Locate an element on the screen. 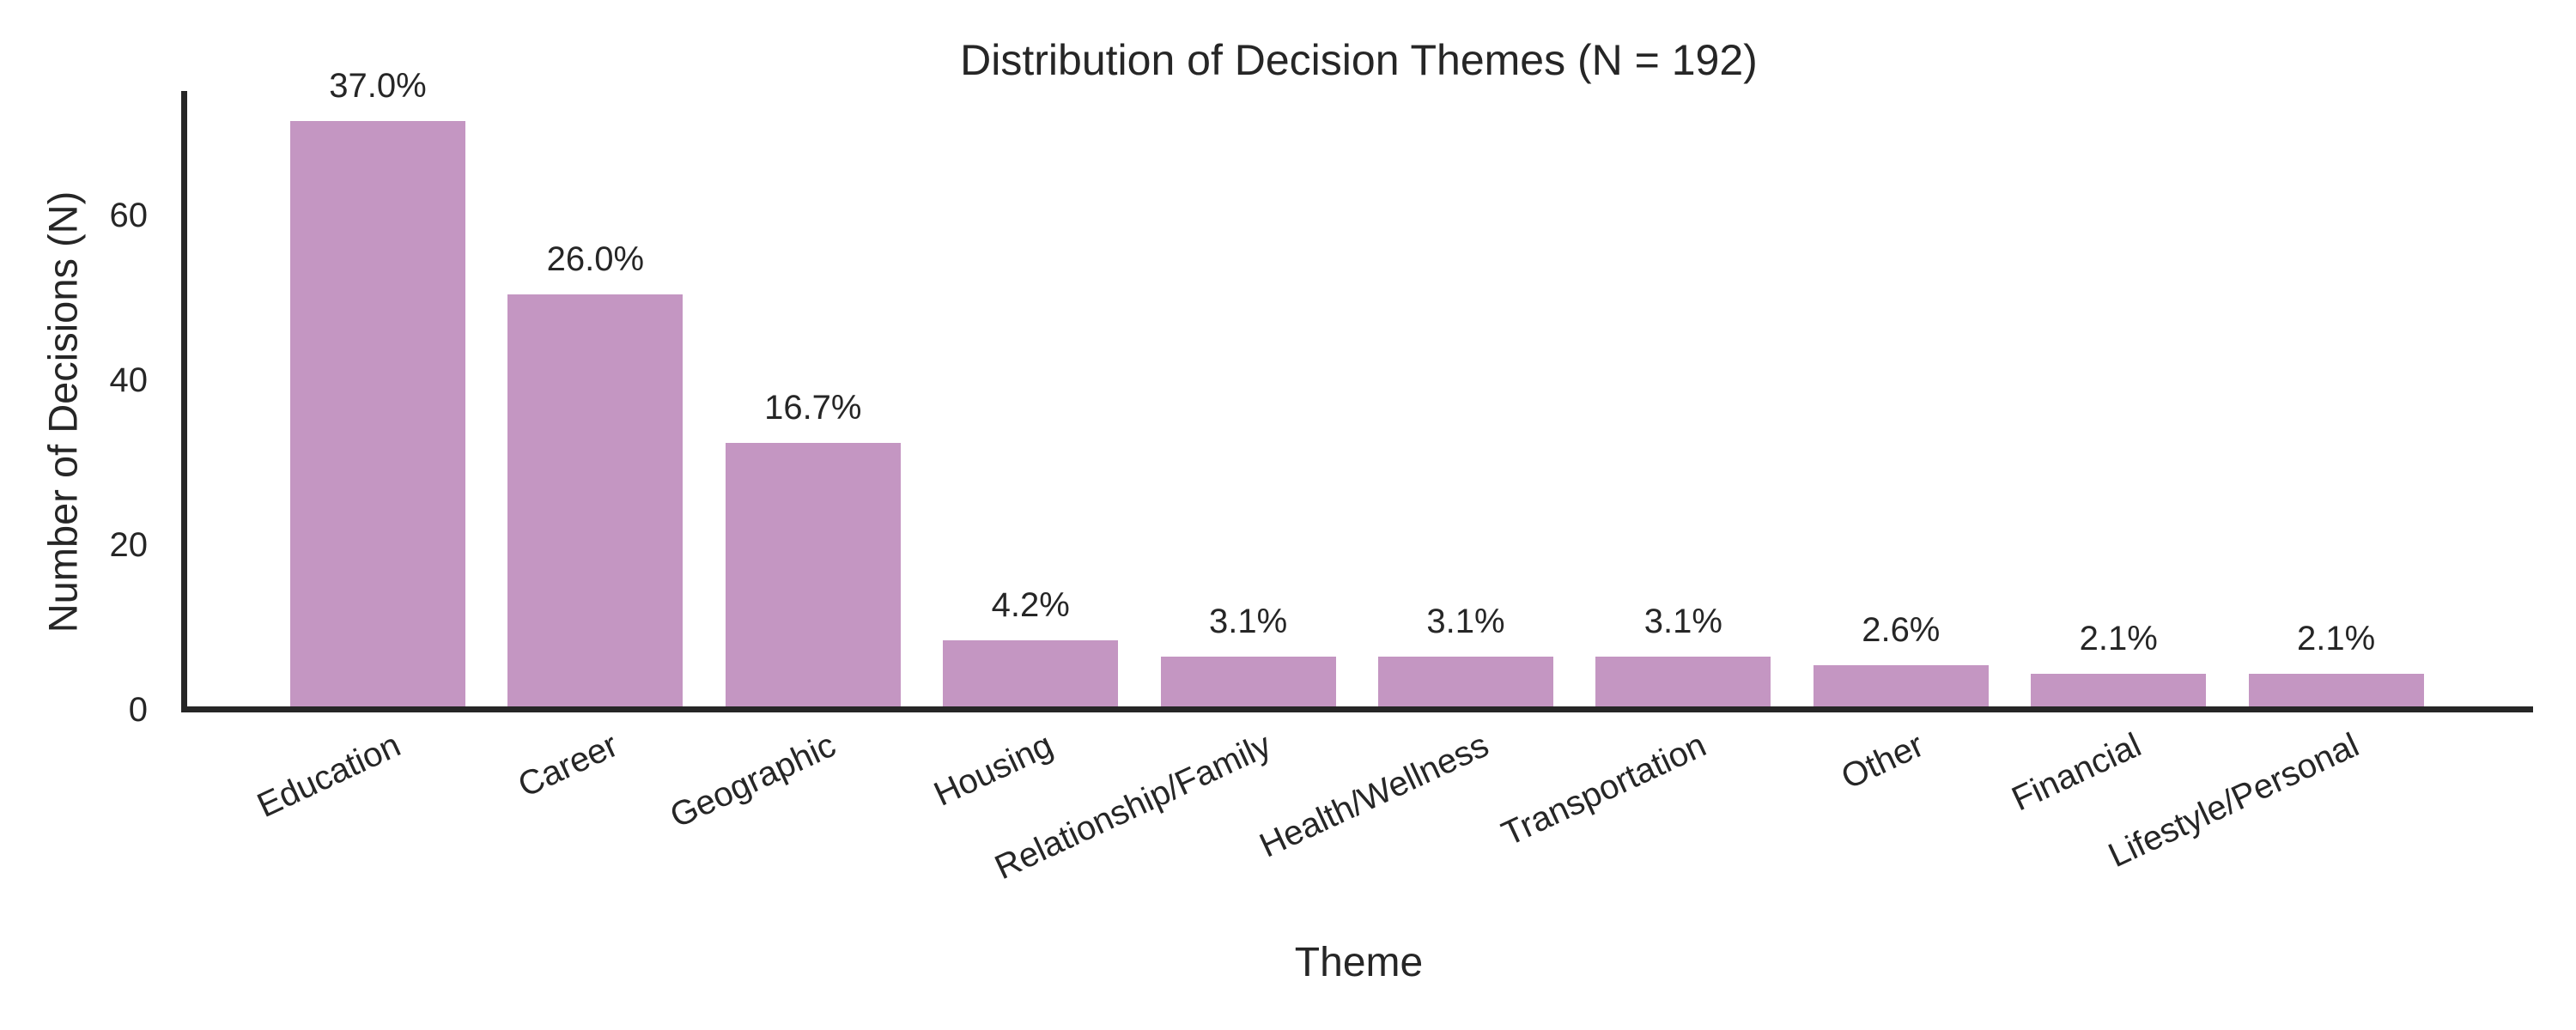  y-tick-label: 60 is located at coordinates (129, 215).